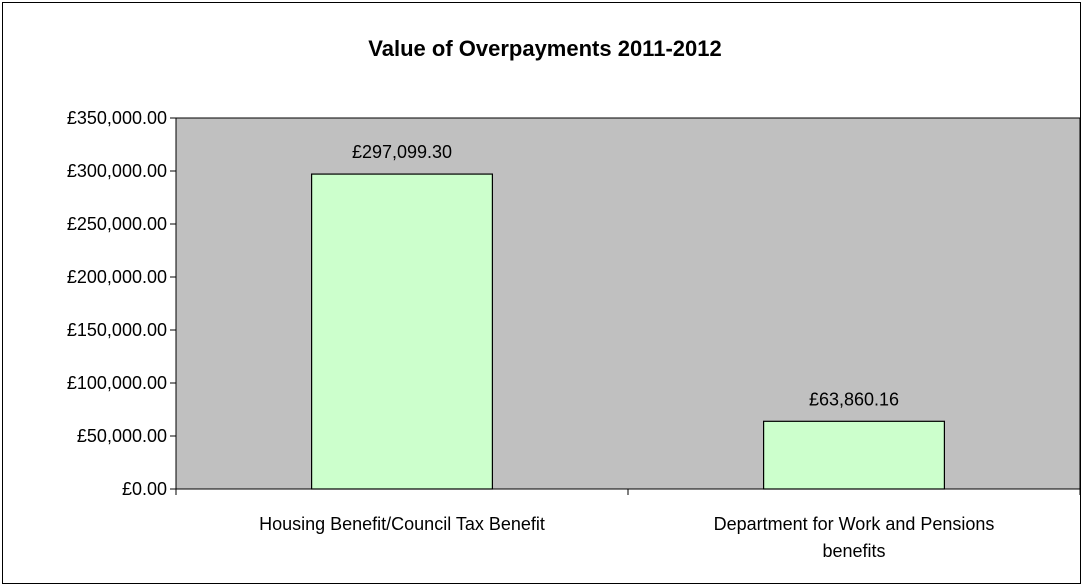 This screenshot has width=1085, height=588. I want to click on data-label: £63,860.16, so click(854, 399).